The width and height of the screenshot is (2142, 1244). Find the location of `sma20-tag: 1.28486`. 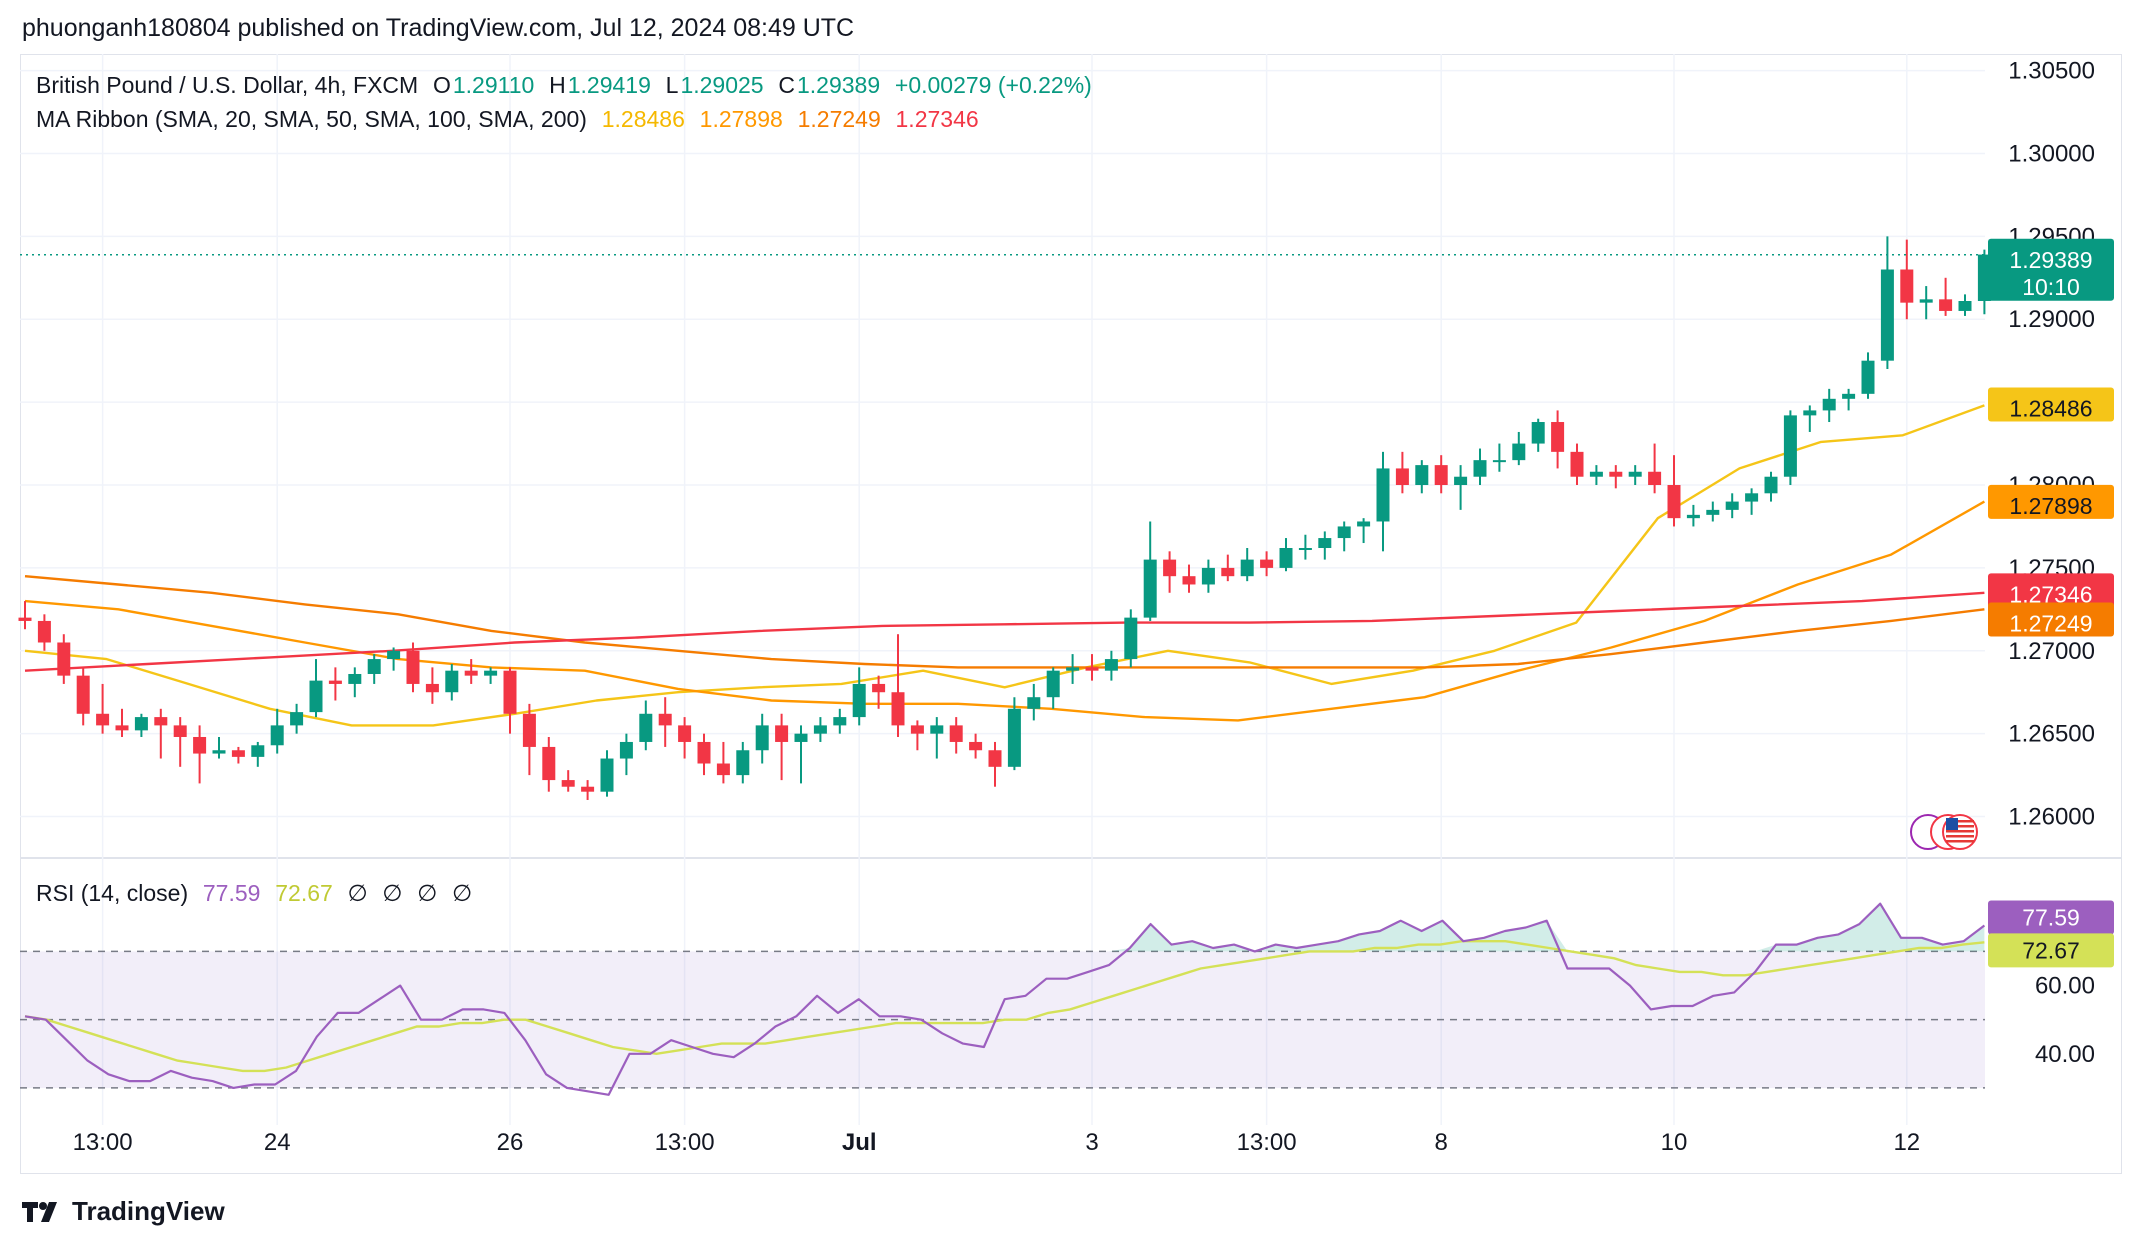

sma20-tag: 1.28486 is located at coordinates (2051, 404).